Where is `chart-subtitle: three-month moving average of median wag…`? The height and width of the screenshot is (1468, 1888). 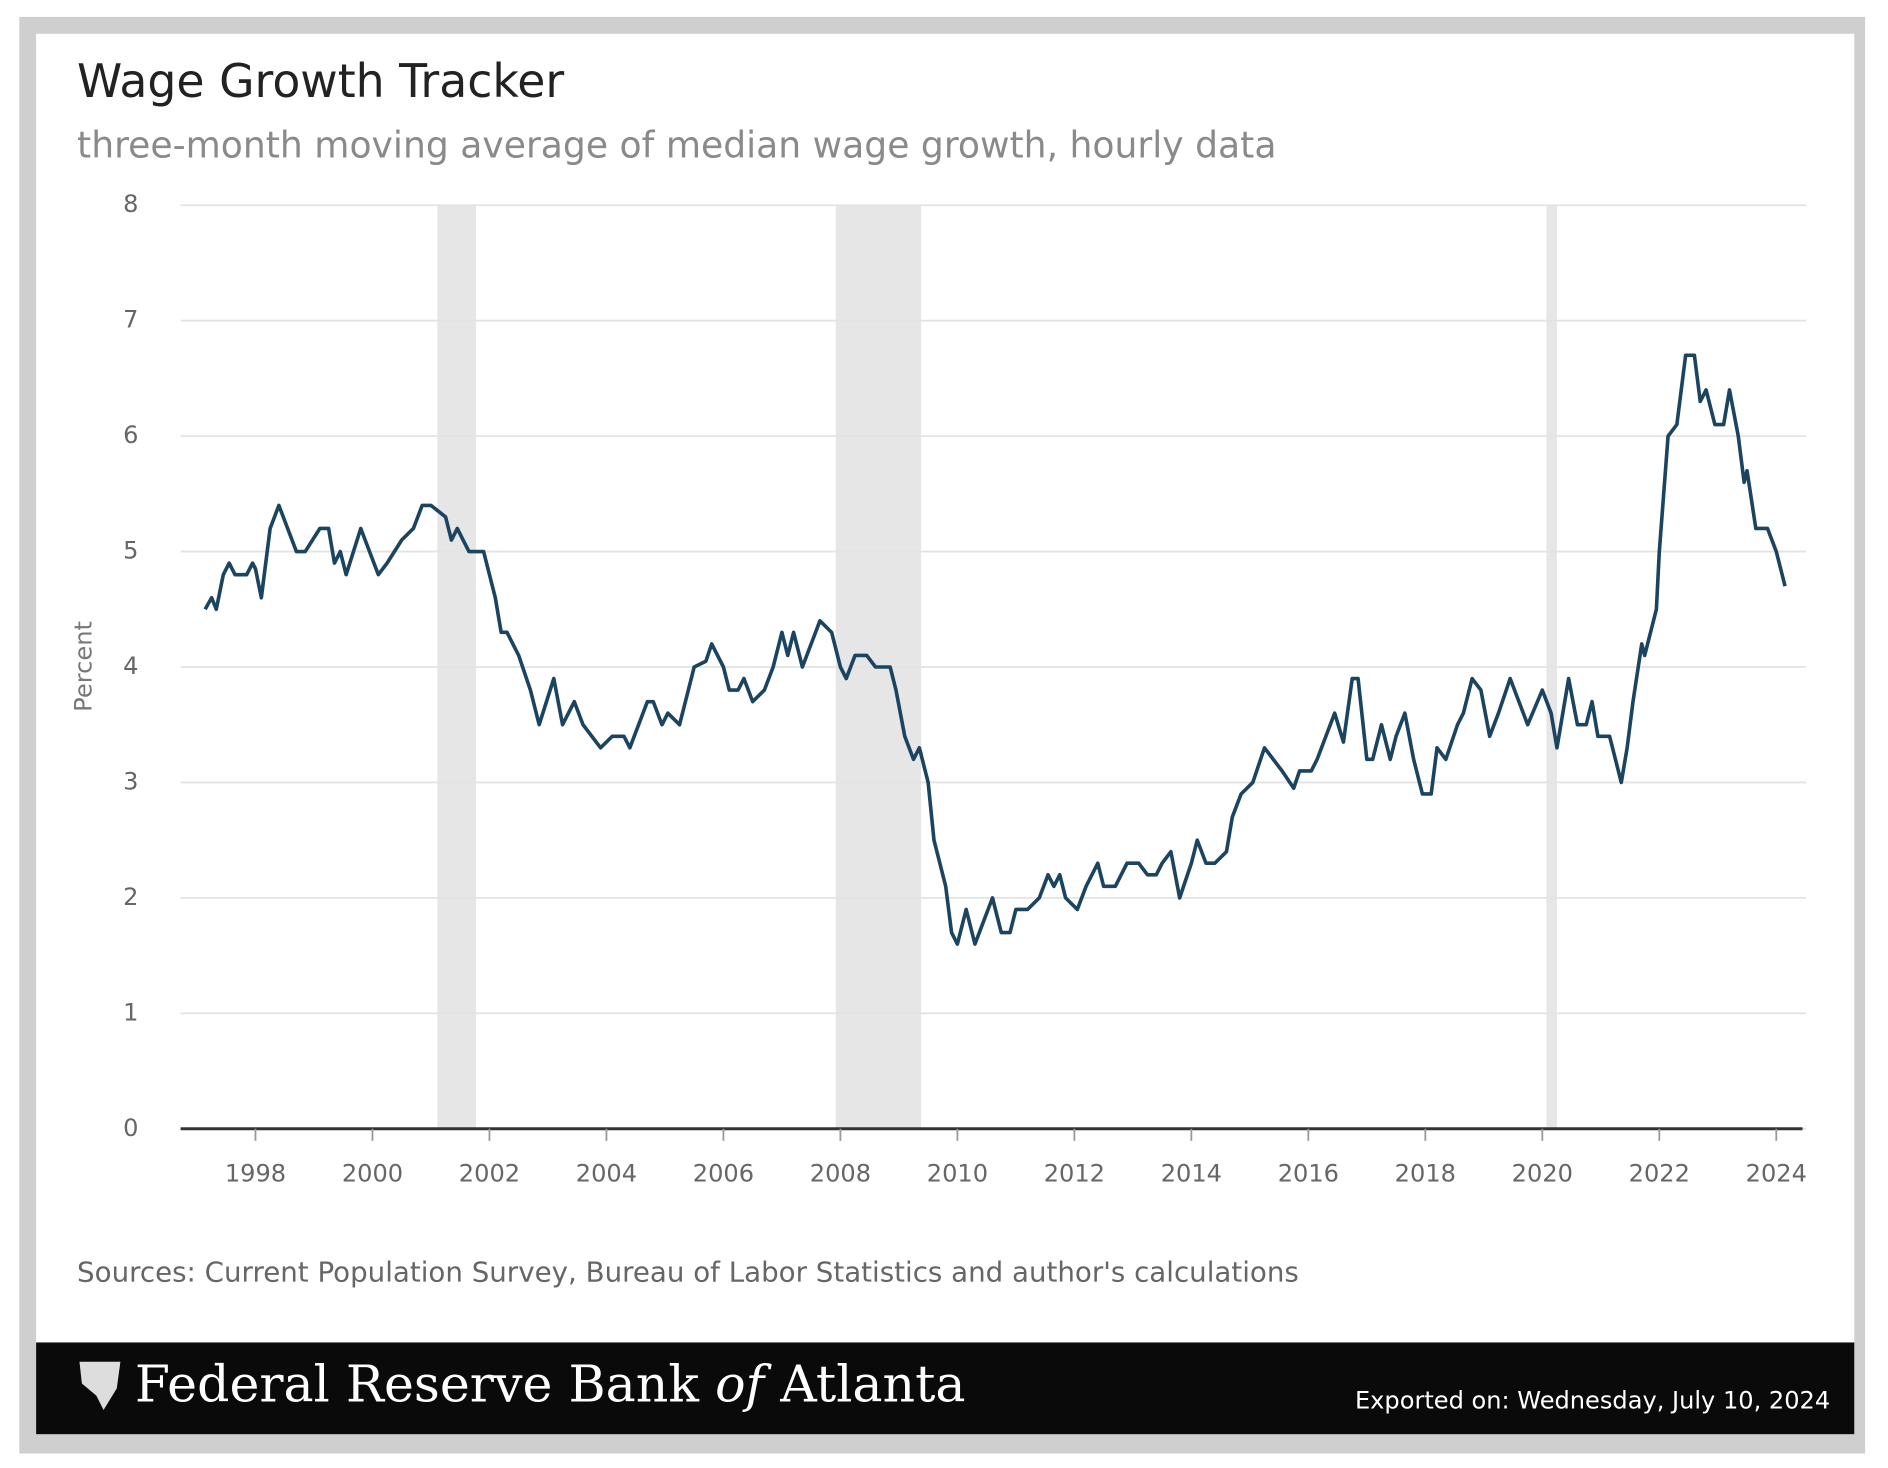 chart-subtitle: three-month moving average of median wag… is located at coordinates (676, 144).